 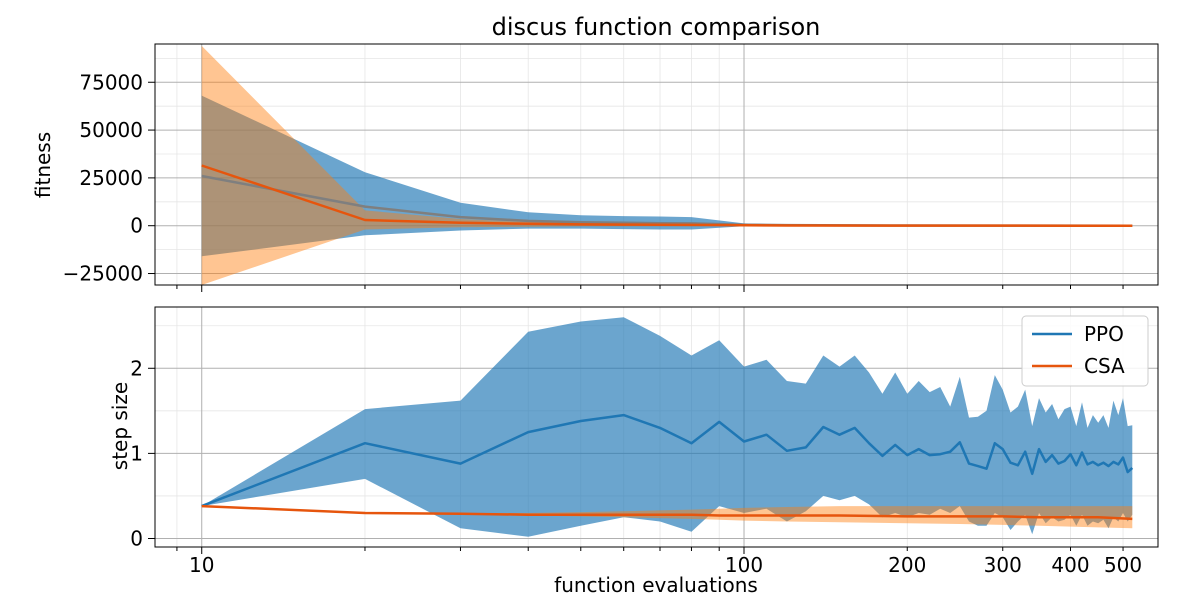 What do you see at coordinates (656, 27) in the screenshot?
I see `chart-title: discus function comparison` at bounding box center [656, 27].